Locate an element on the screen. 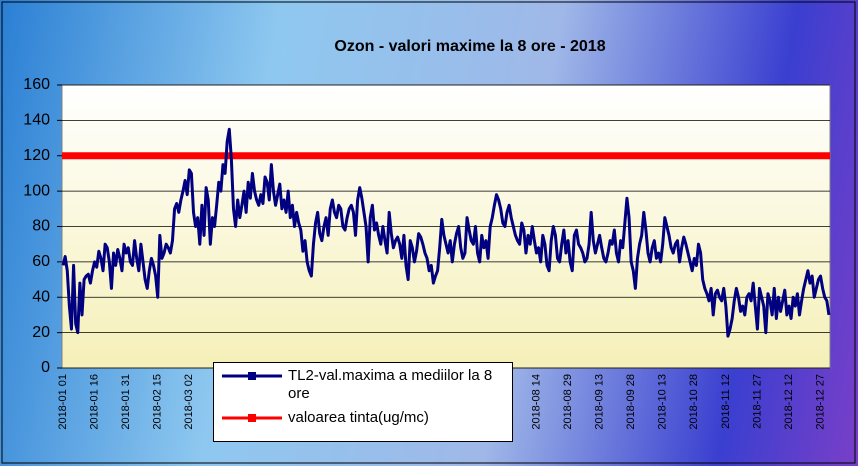 The height and width of the screenshot is (466, 858). y-tick-label: 20 is located at coordinates (41, 332).